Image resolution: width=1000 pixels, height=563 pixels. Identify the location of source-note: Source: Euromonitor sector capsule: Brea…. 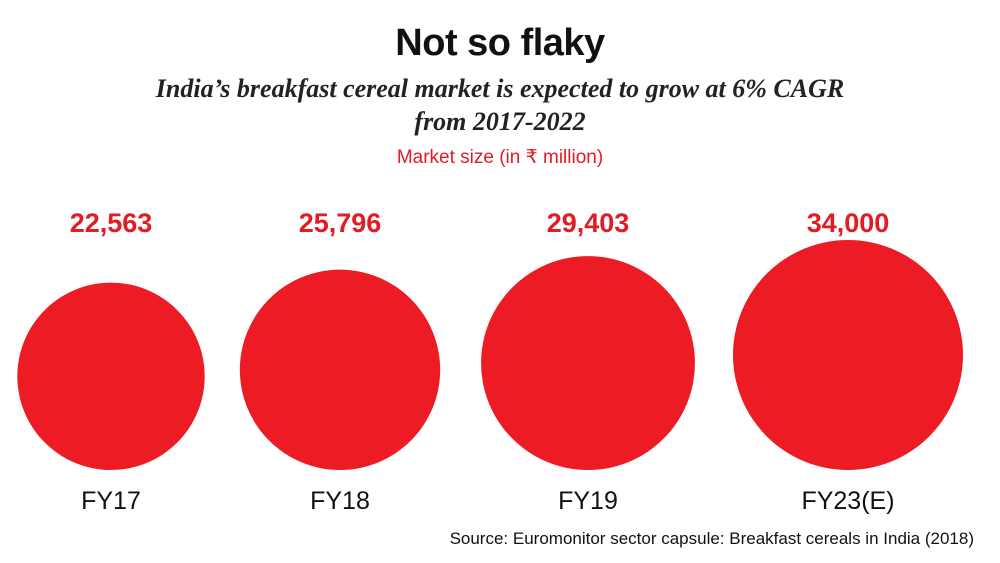
(711, 538).